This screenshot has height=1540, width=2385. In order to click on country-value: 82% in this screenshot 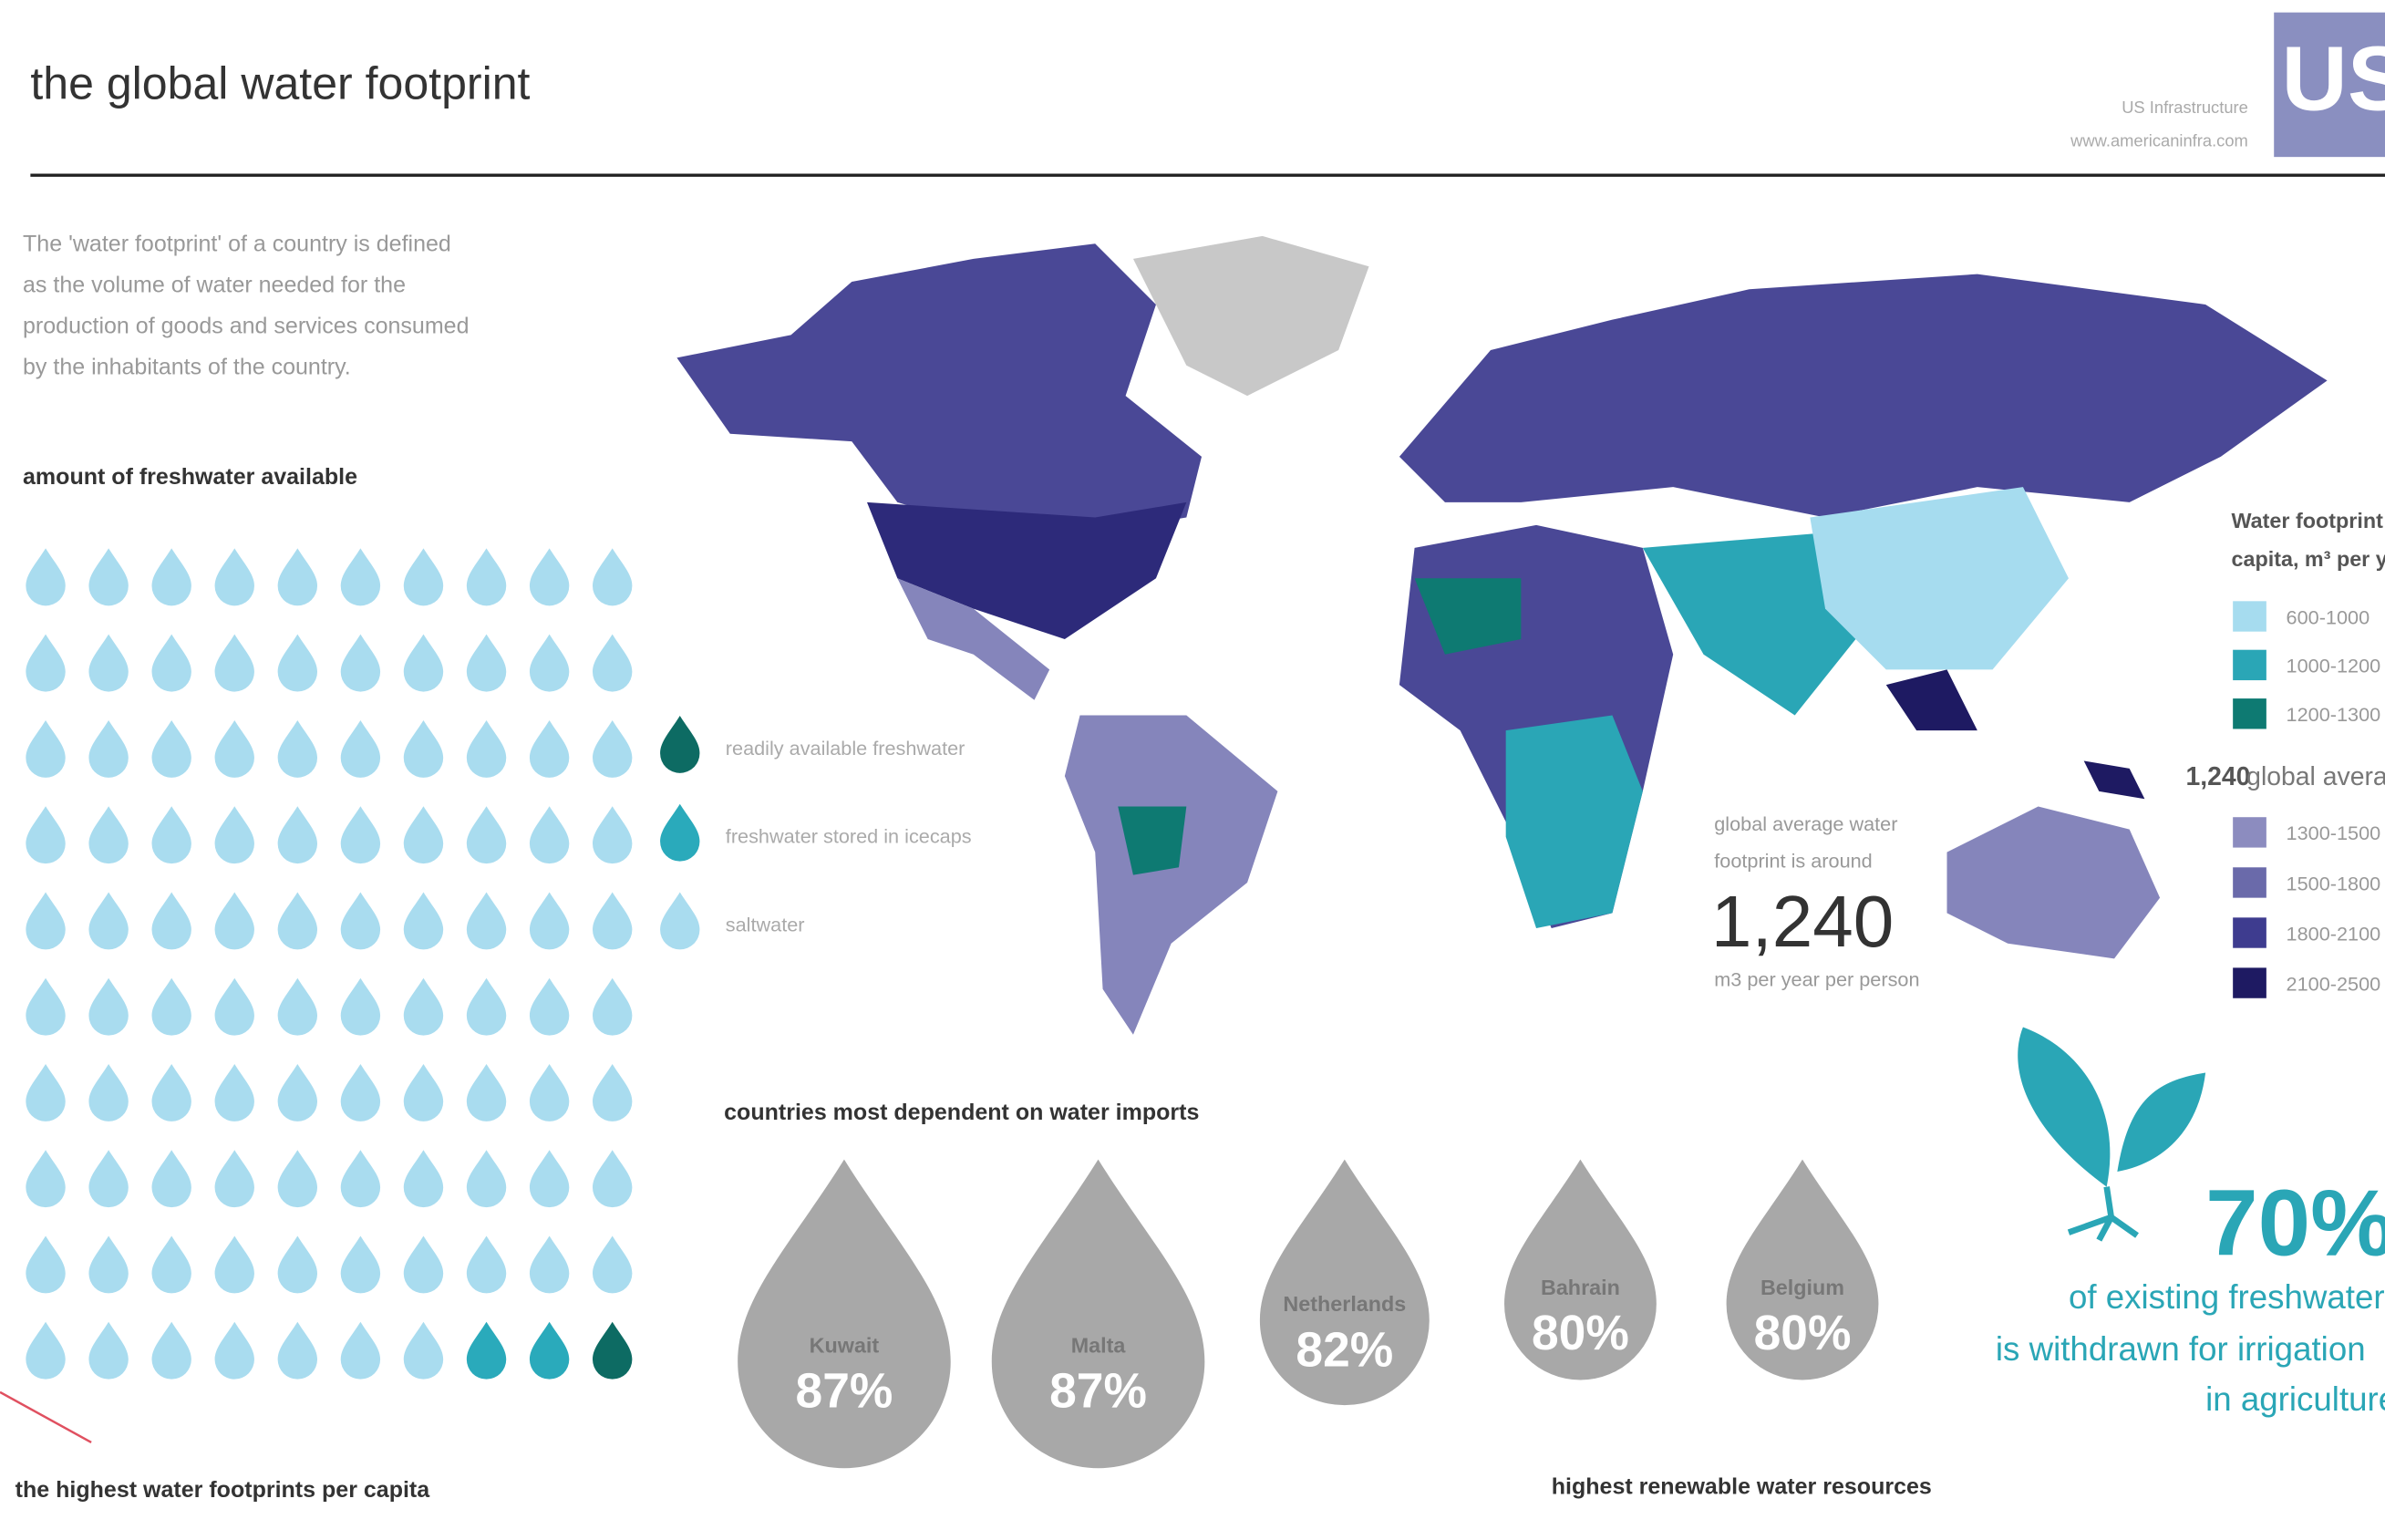, I will do `click(1344, 1350)`.